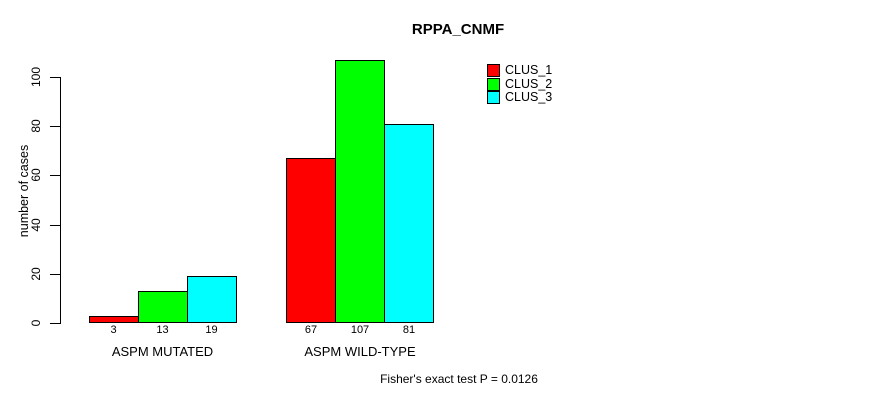 Image resolution: width=890 pixels, height=400 pixels. What do you see at coordinates (458, 29) in the screenshot?
I see `chart-title: RPPA_CNMF` at bounding box center [458, 29].